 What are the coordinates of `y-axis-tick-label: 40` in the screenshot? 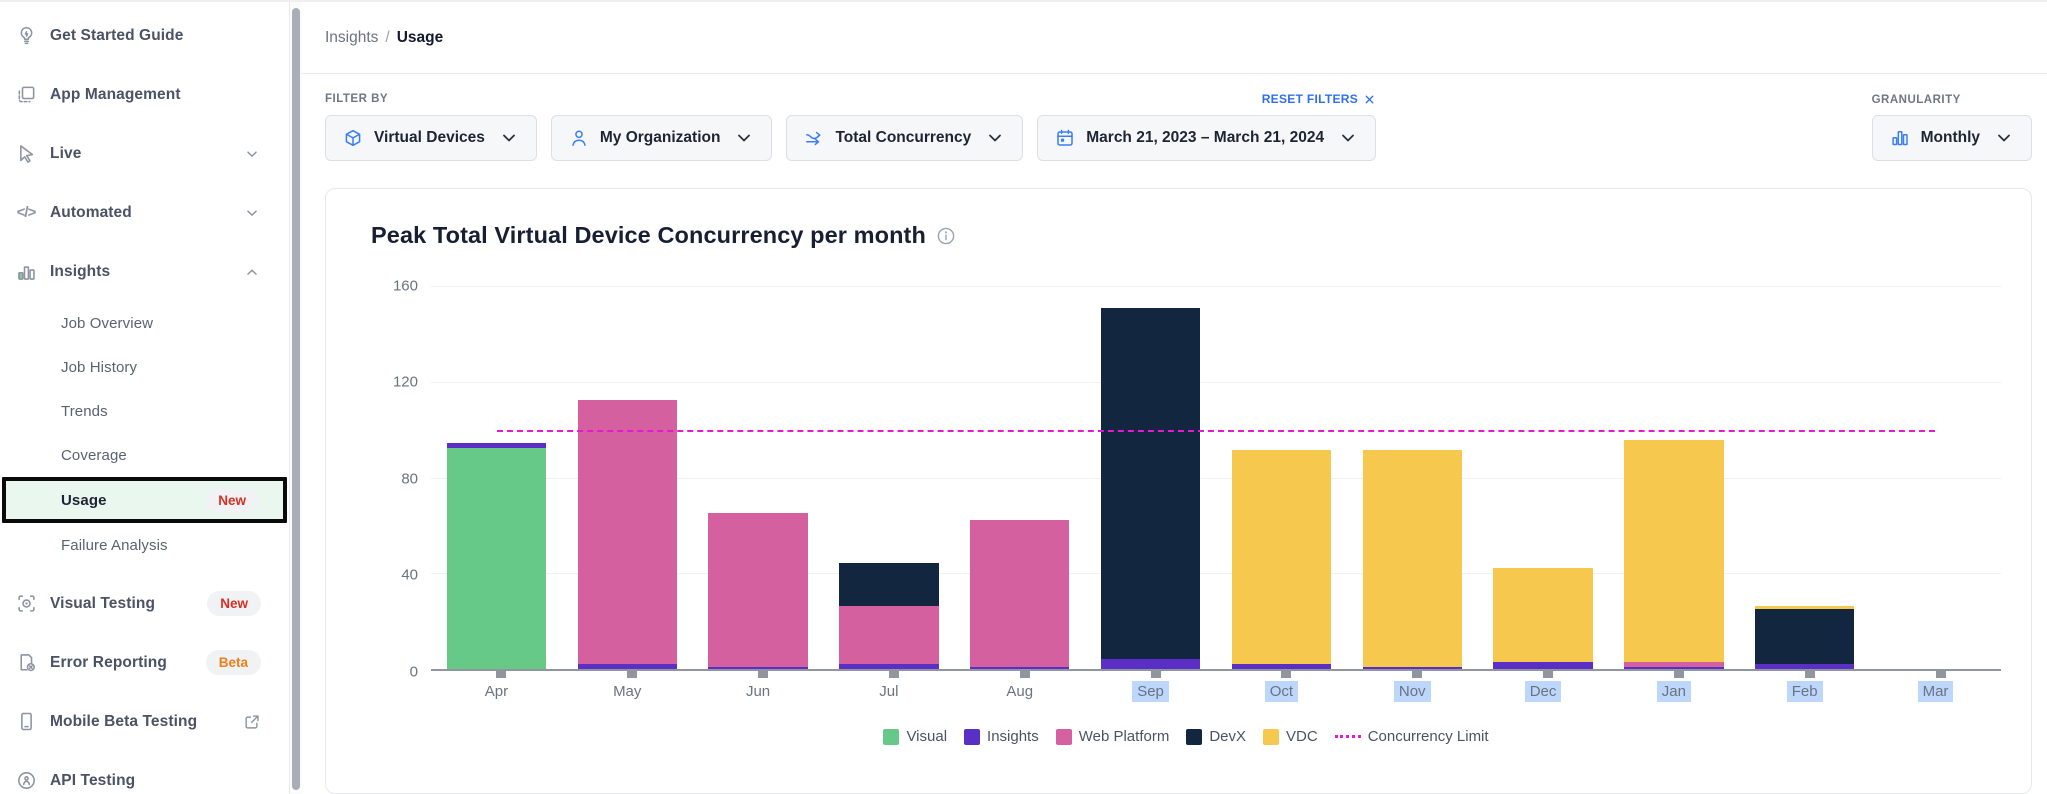 It's located at (409, 575).